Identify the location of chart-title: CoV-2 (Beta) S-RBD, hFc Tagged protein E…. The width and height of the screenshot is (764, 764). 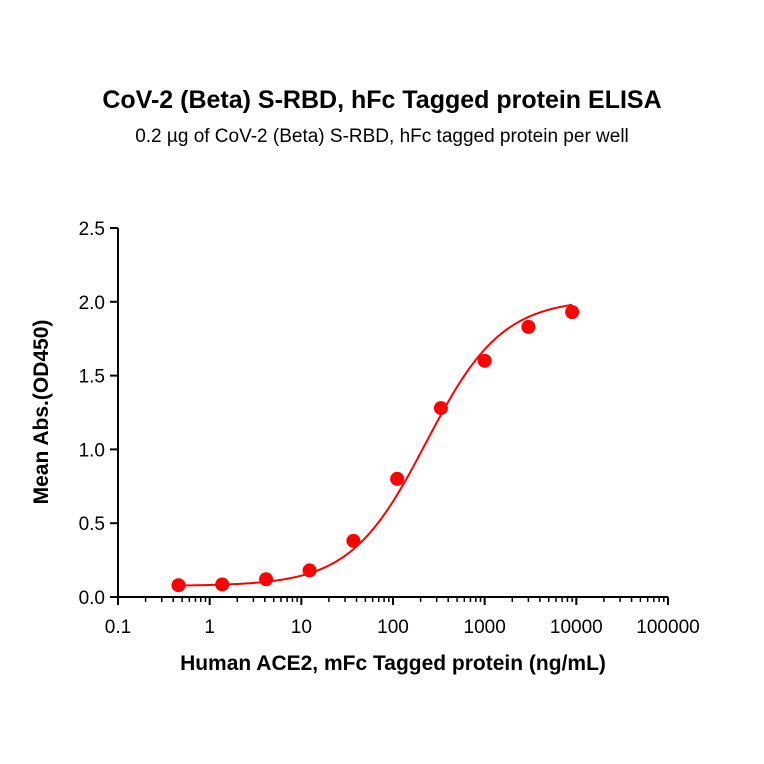
(382, 100).